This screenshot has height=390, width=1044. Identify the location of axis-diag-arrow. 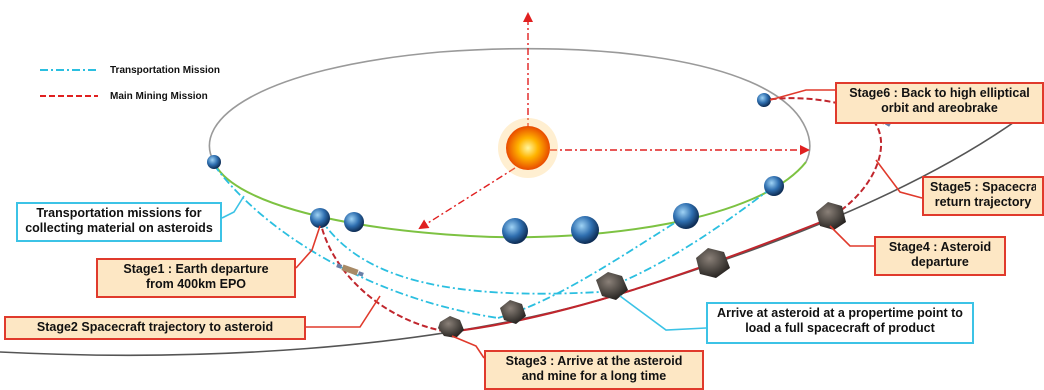
(467, 198).